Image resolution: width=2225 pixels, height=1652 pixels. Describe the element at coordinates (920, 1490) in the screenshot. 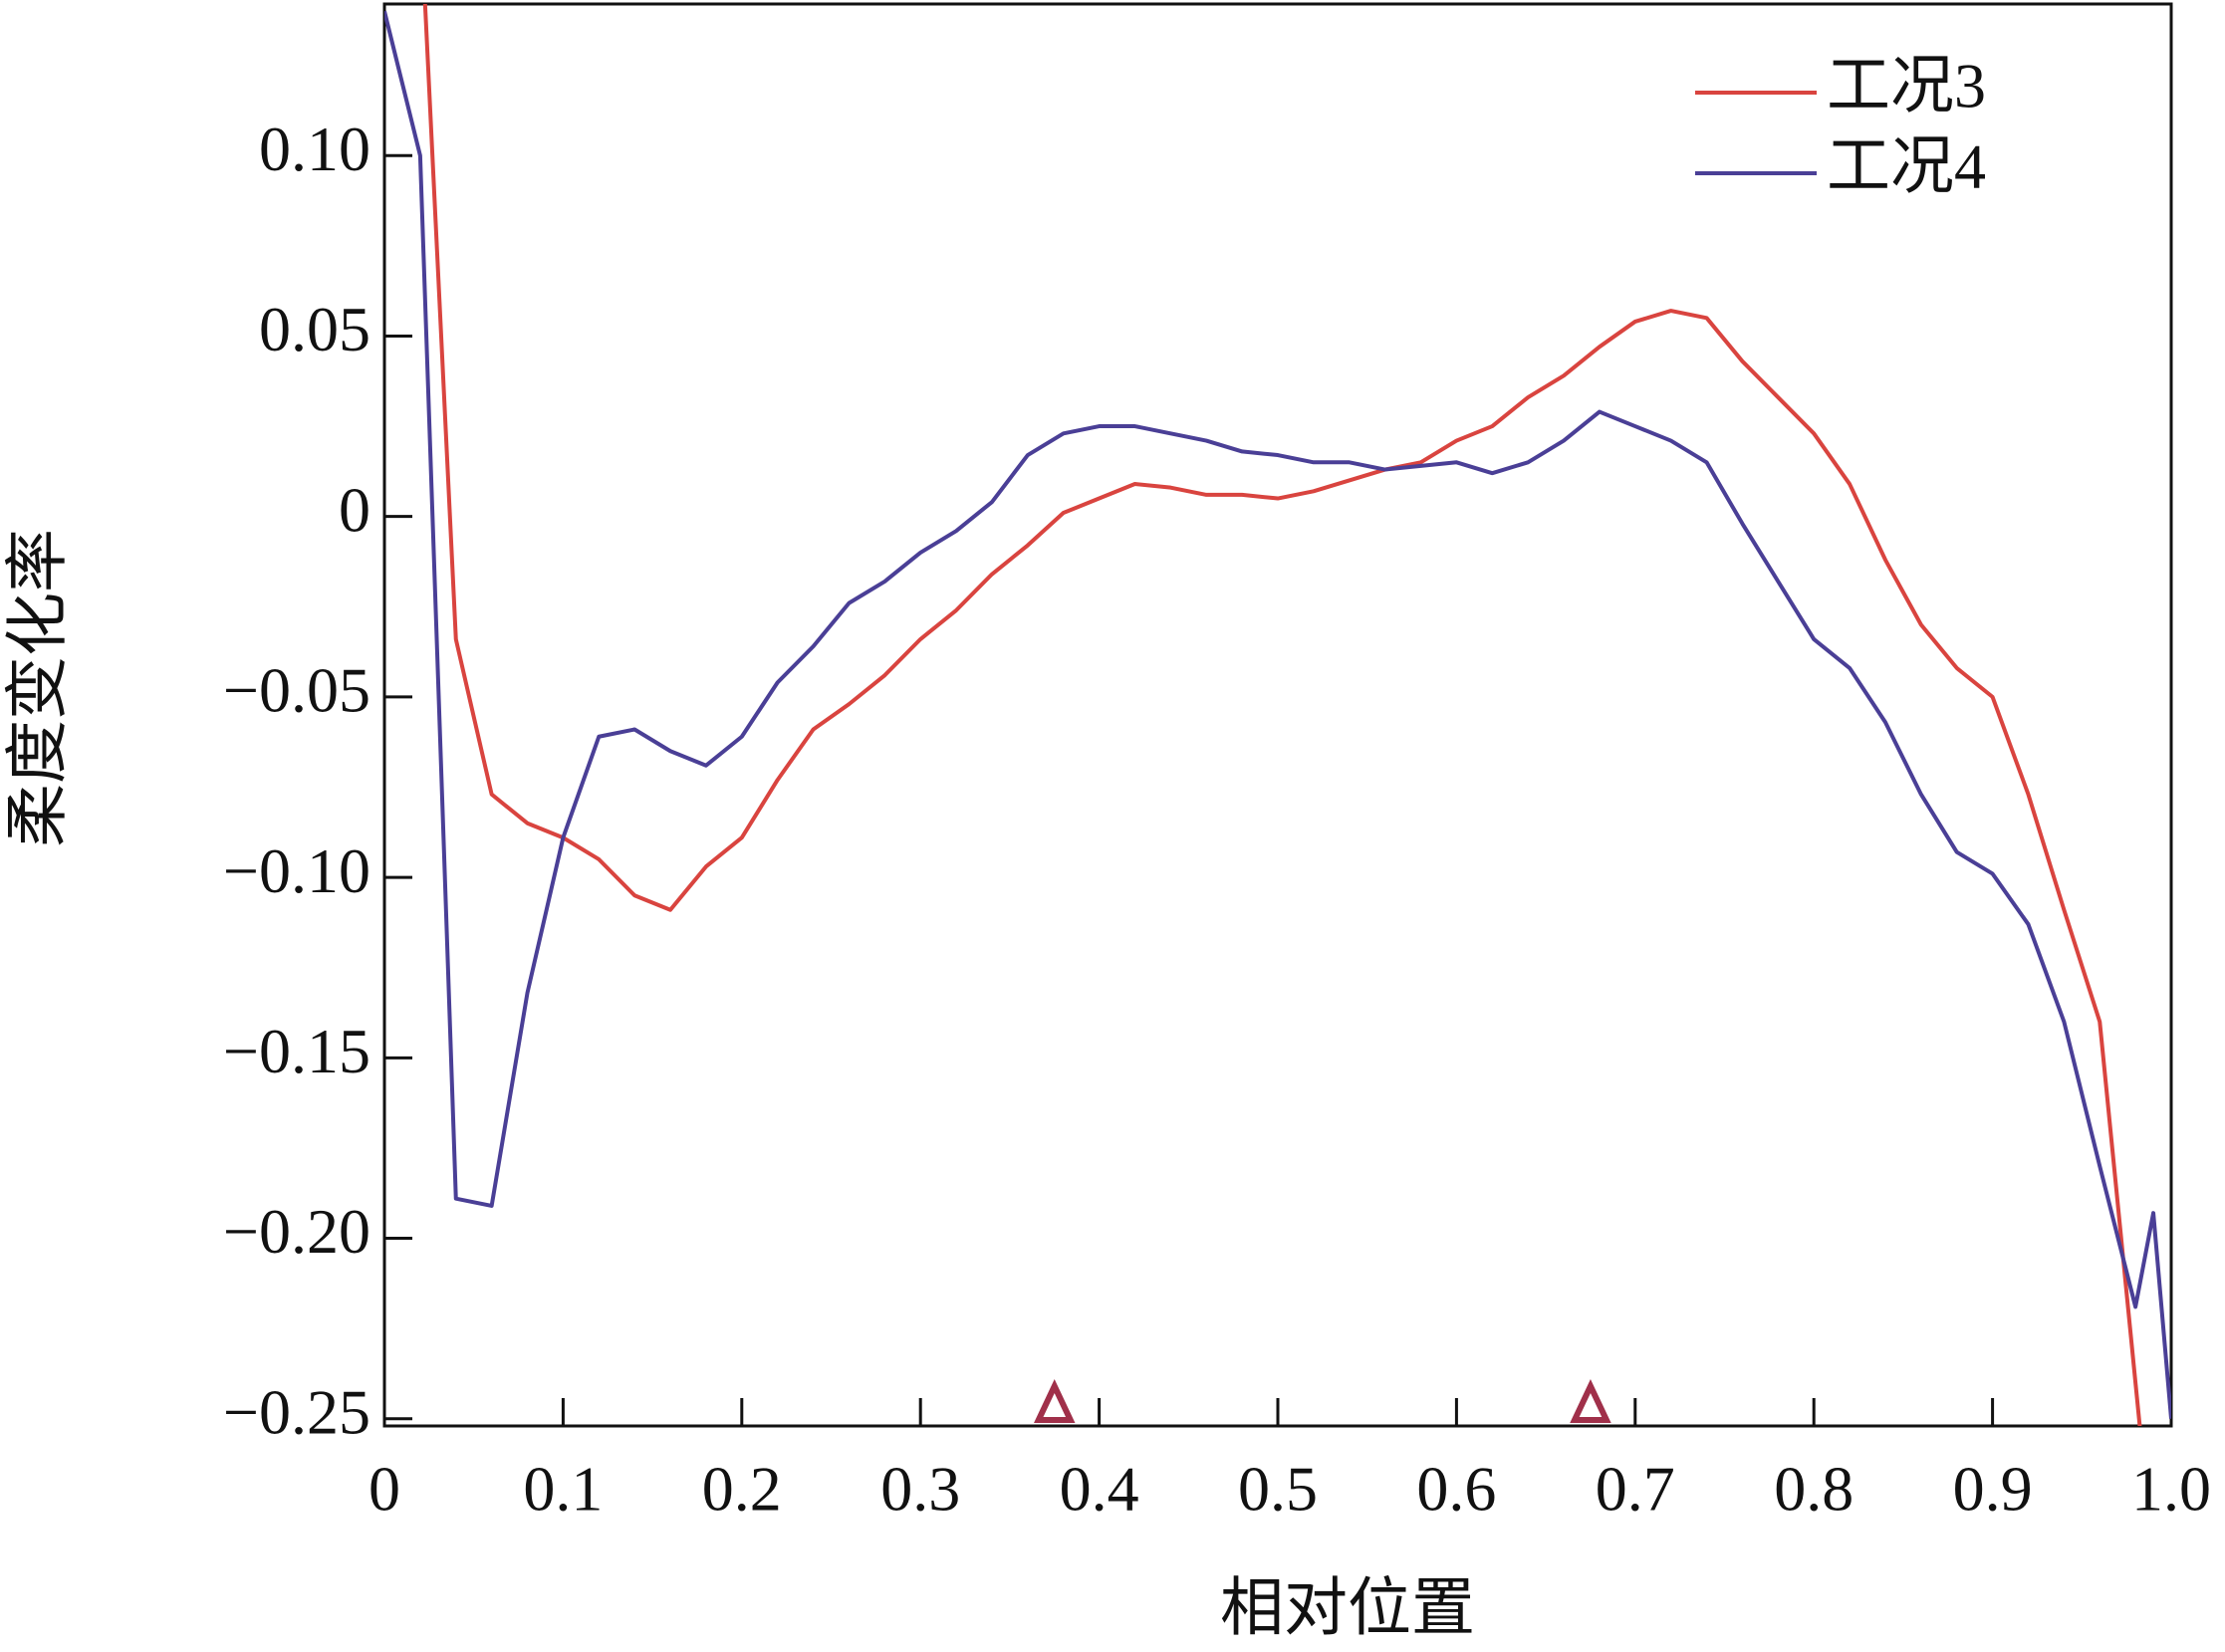

I see `x-tick-label: 0.3` at that location.